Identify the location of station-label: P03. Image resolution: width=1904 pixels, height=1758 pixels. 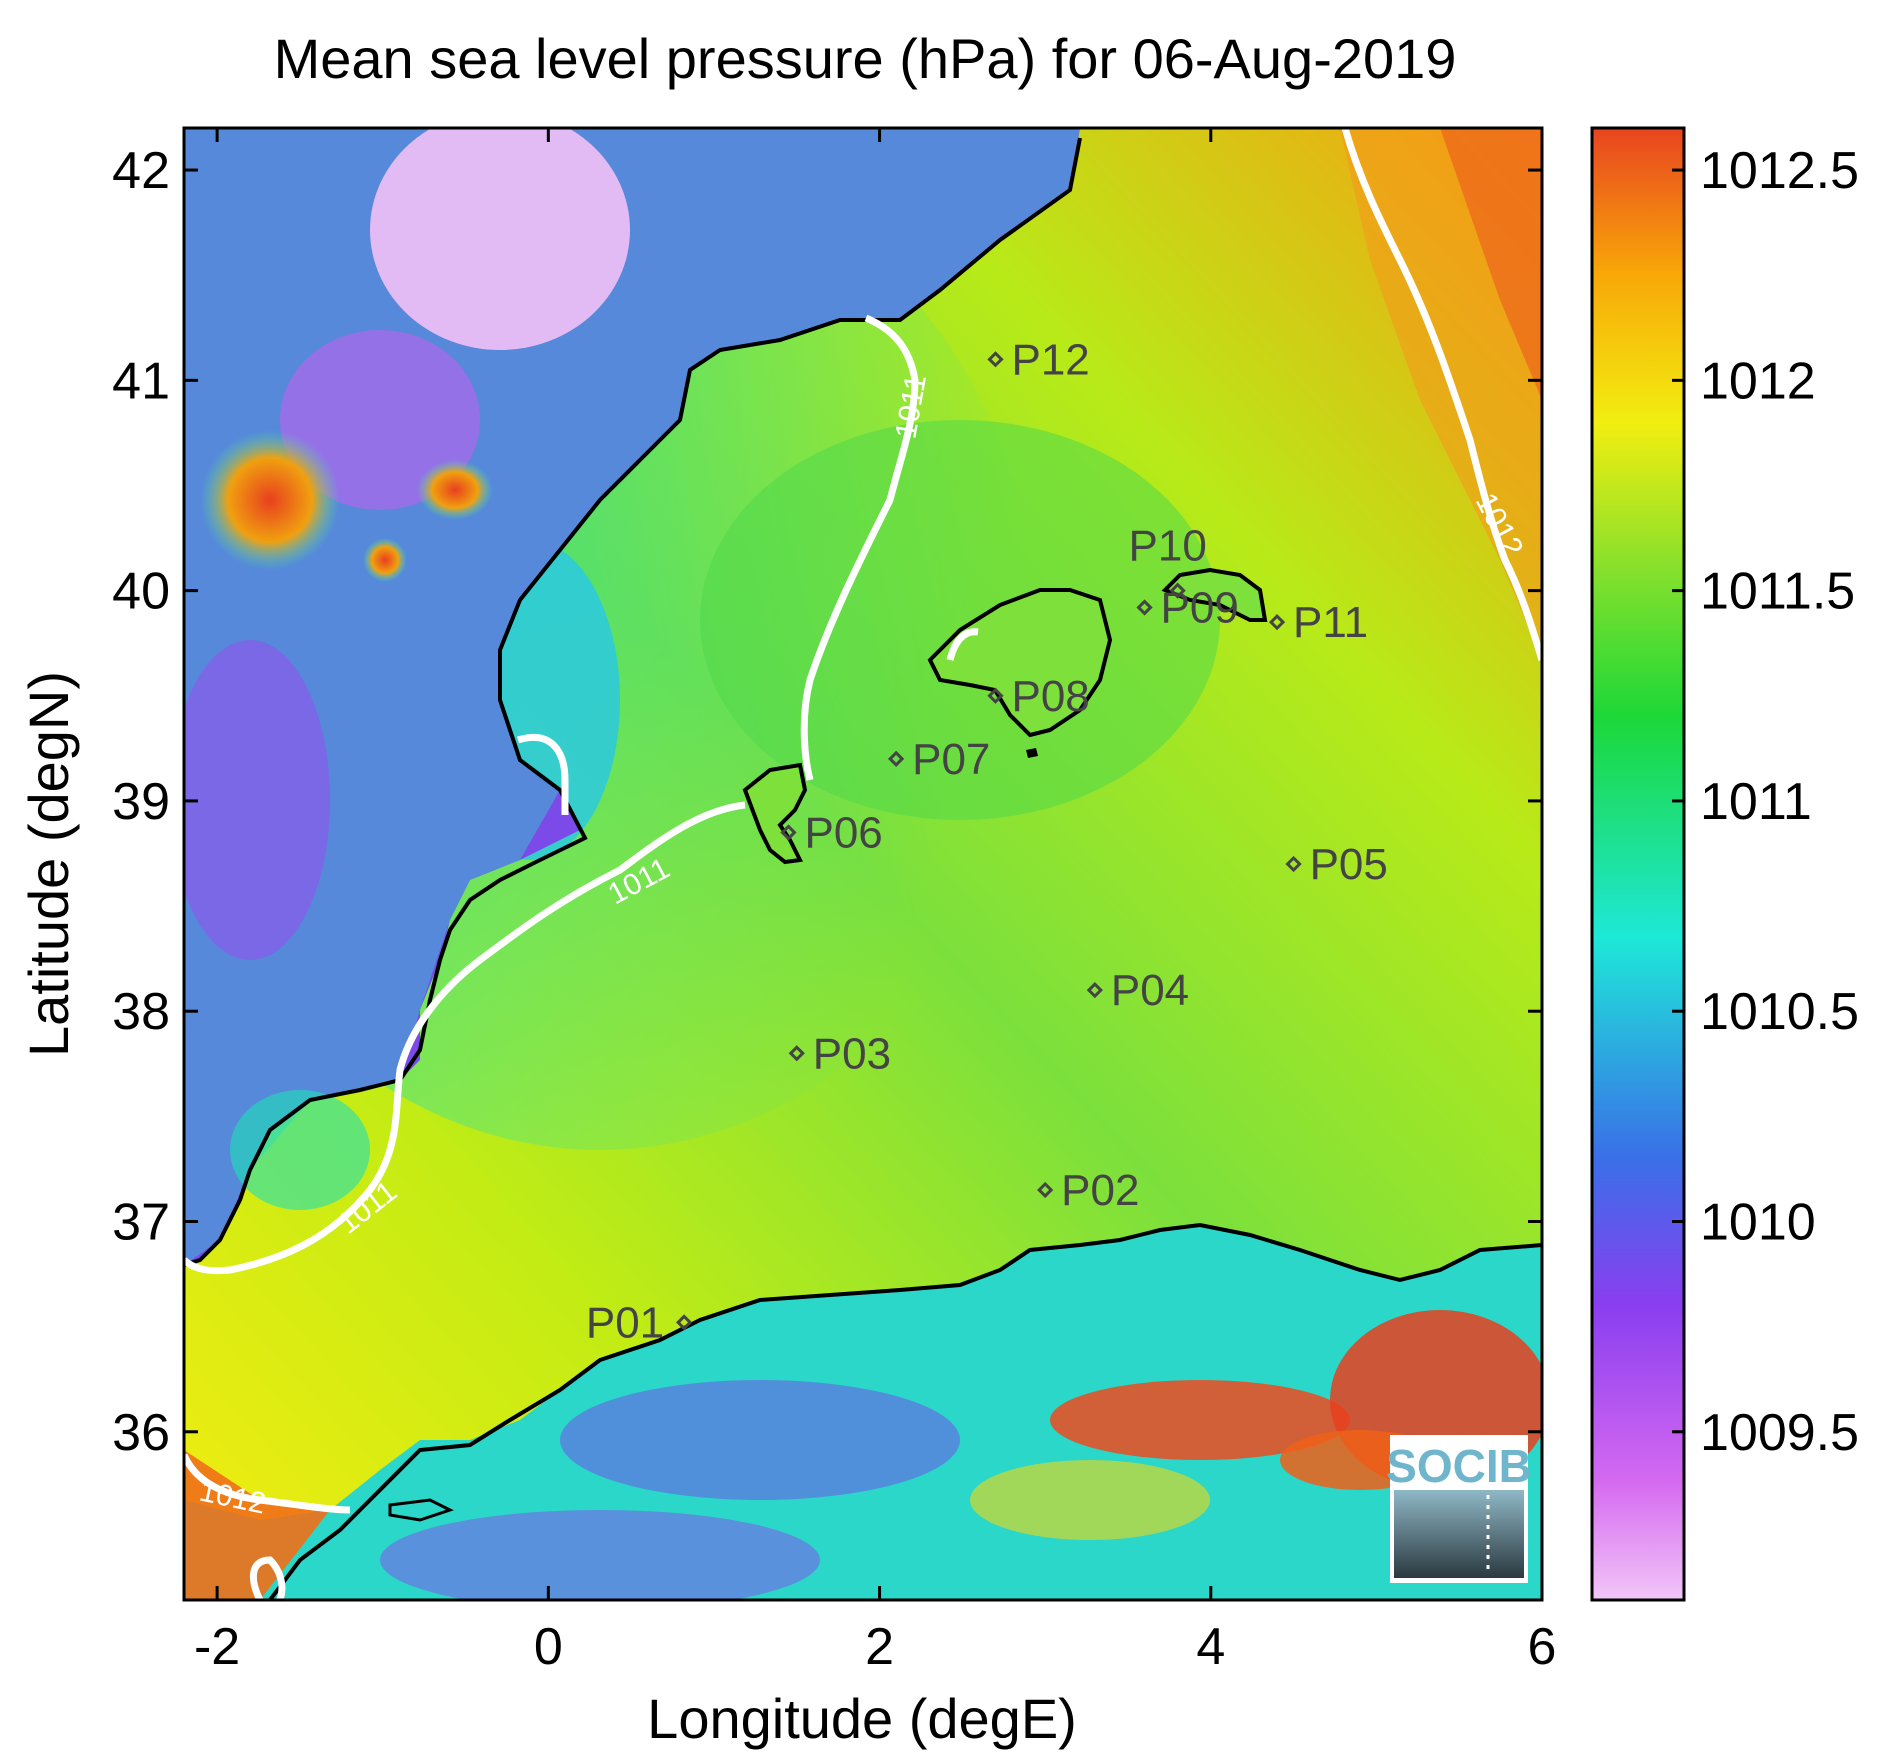
(852, 1053).